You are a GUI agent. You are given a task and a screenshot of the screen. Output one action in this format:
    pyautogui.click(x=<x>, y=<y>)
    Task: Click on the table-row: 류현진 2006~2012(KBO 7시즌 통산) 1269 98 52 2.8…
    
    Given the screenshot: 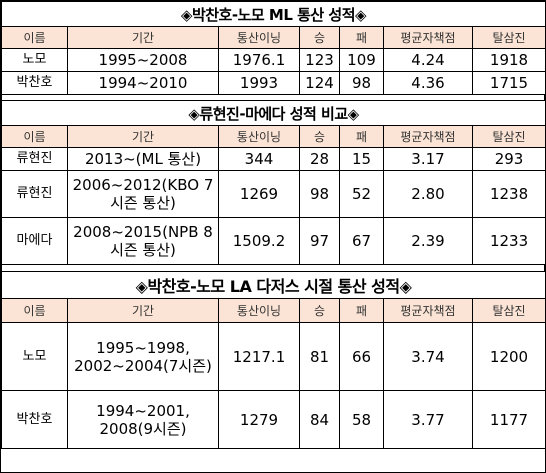 What is the action you would take?
    pyautogui.click(x=273, y=194)
    